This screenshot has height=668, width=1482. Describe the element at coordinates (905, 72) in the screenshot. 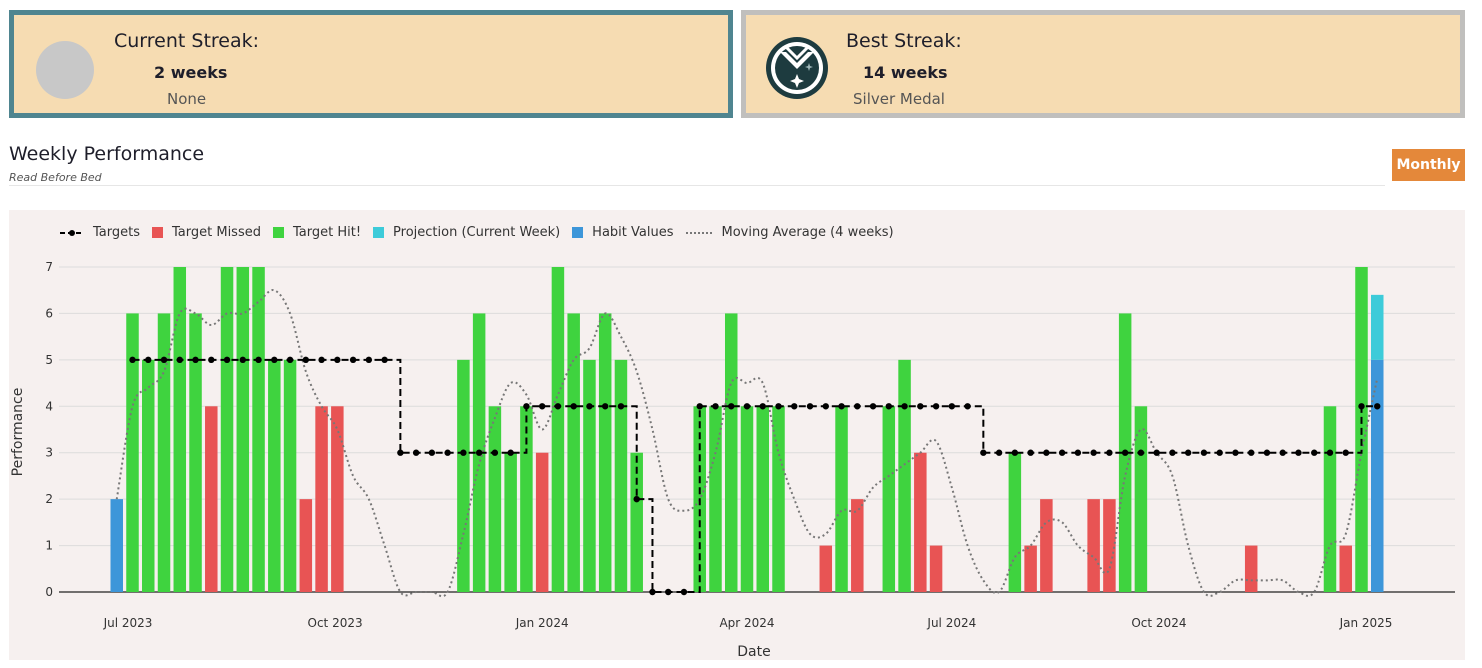

I see `best-streak-value: 14 weeks` at that location.